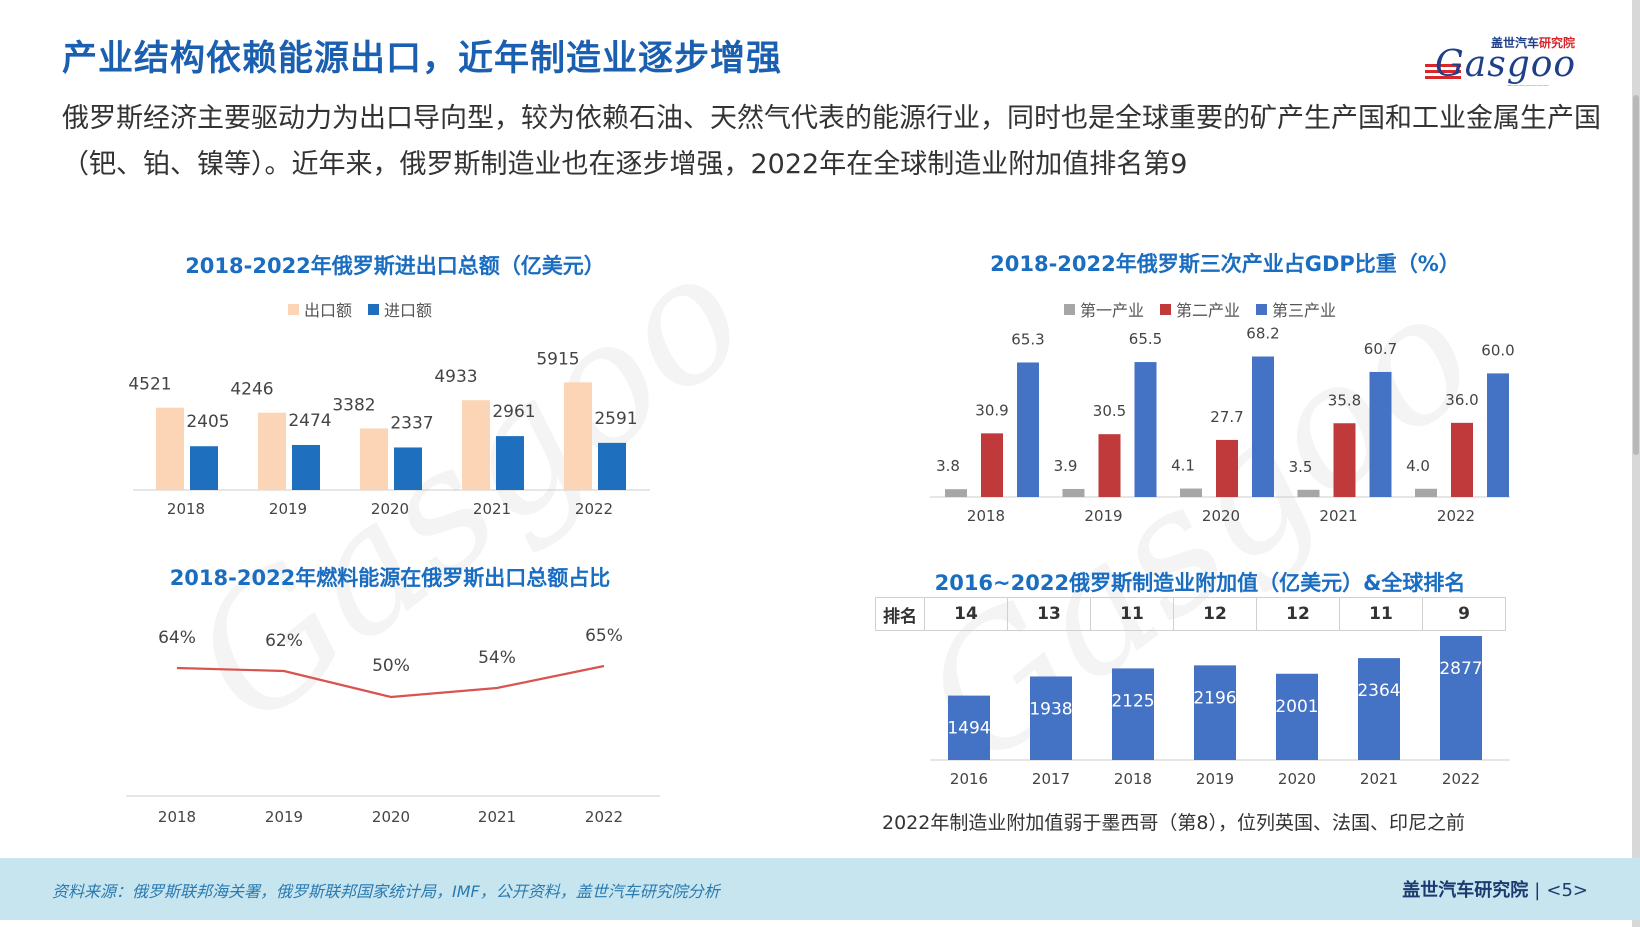  What do you see at coordinates (1109, 411) in the screenshot?
I see `gdp-data-label: 30.5` at bounding box center [1109, 411].